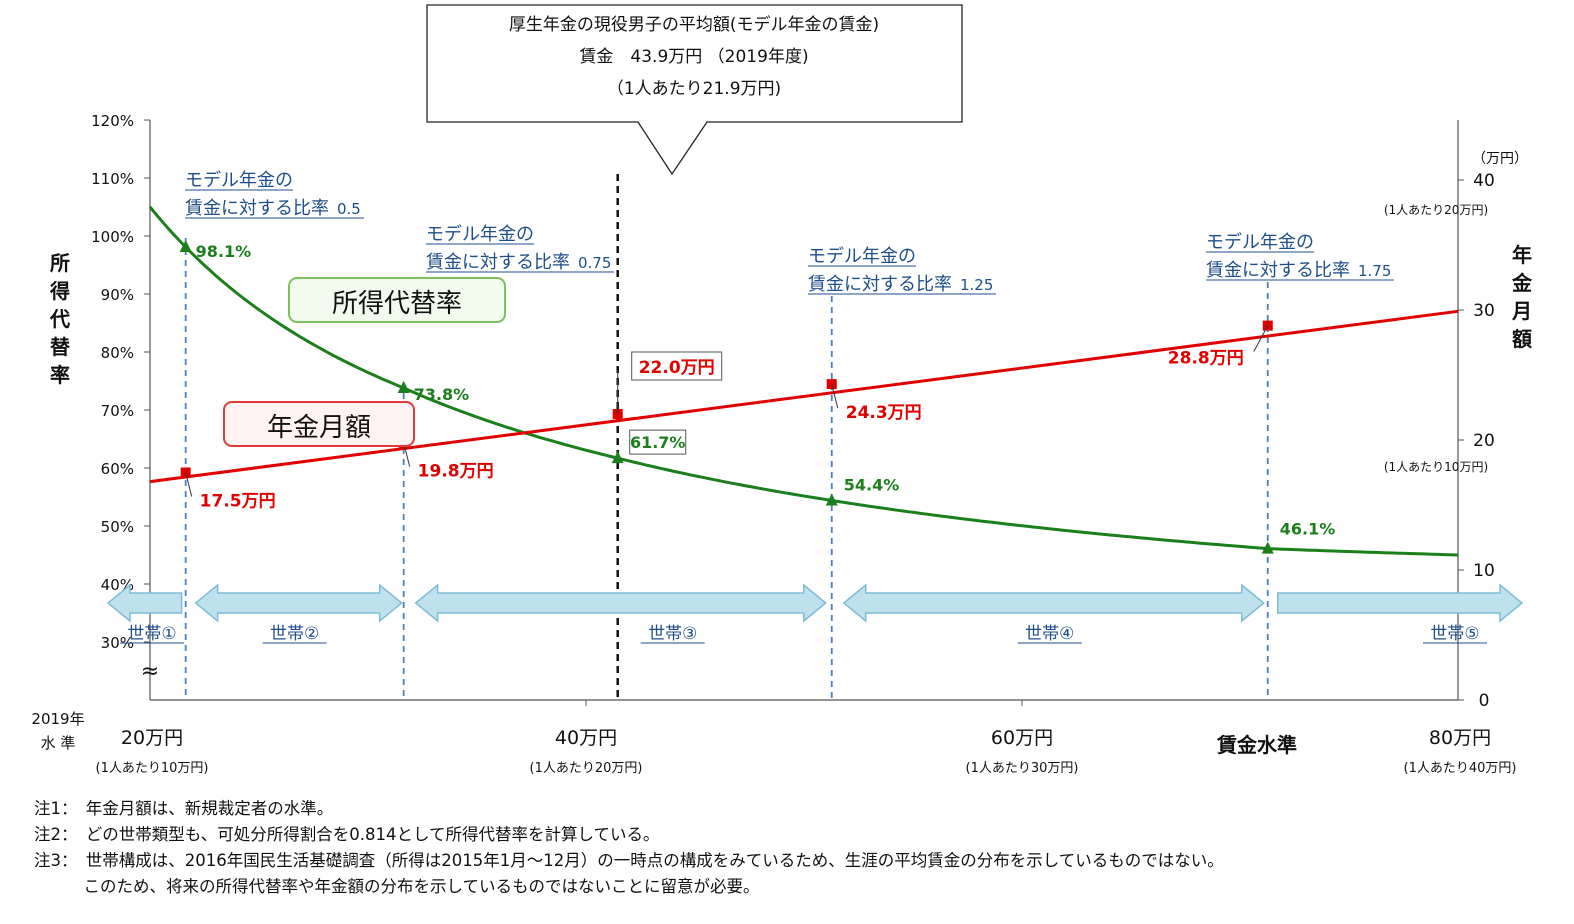  What do you see at coordinates (1454, 634) in the screenshot?
I see `household-label-5: 世帯⑤` at bounding box center [1454, 634].